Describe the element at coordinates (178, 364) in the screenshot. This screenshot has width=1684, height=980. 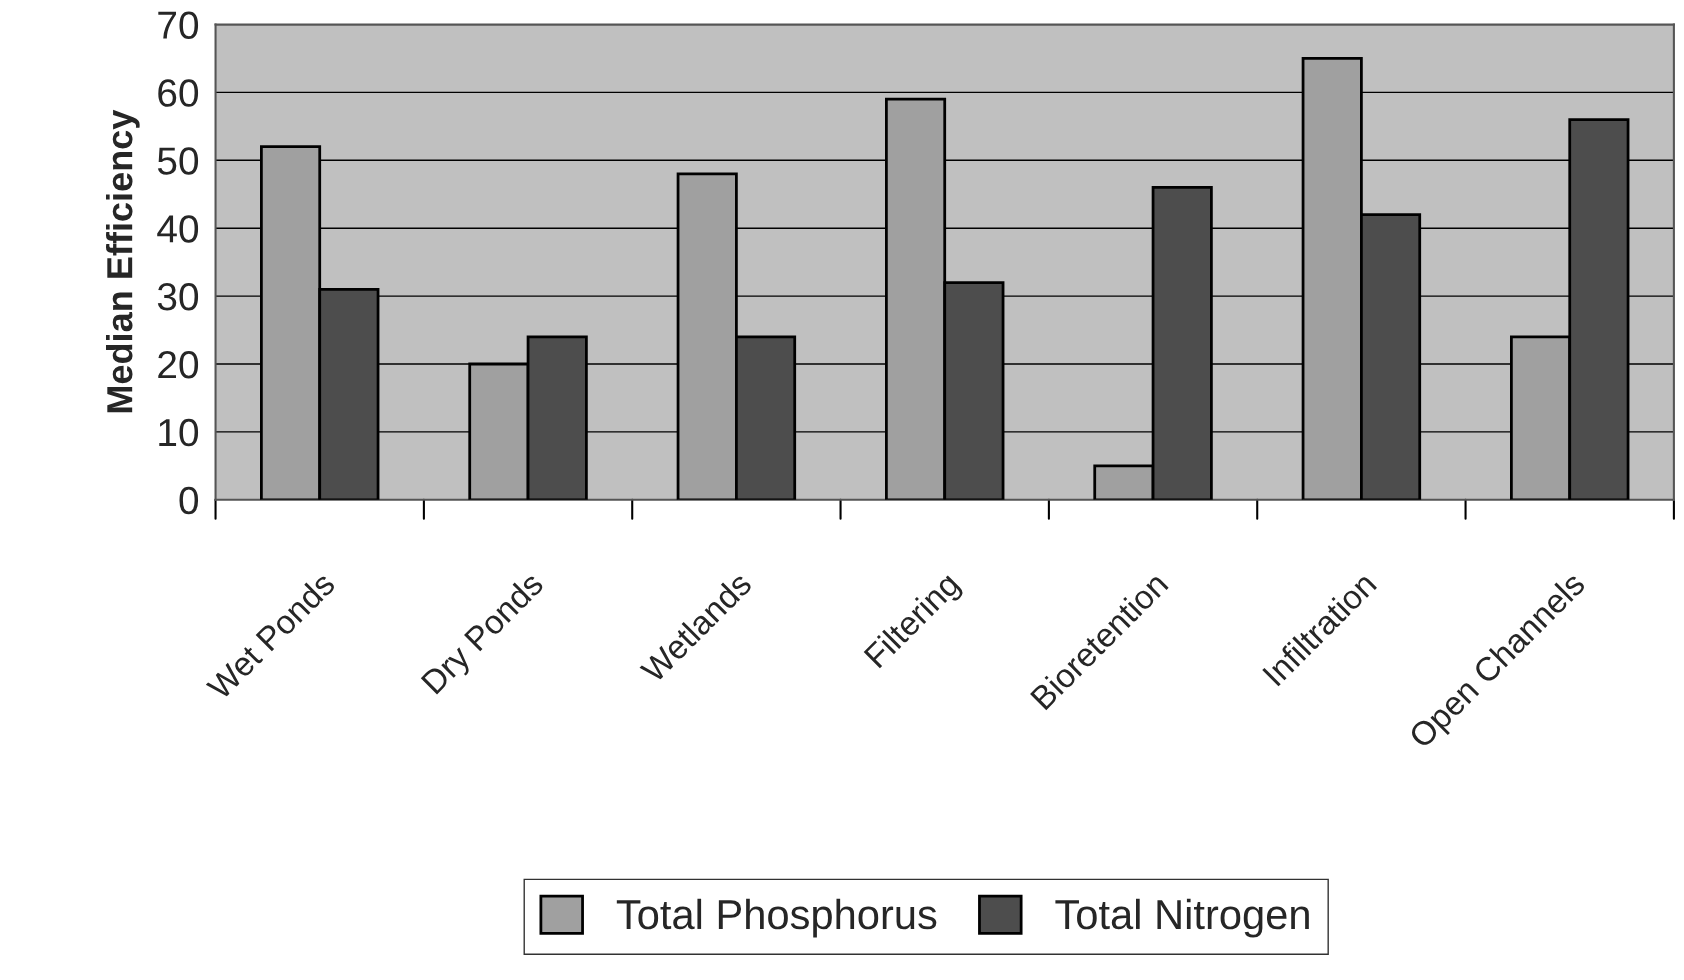
I see `y-tick-label: 20` at that location.